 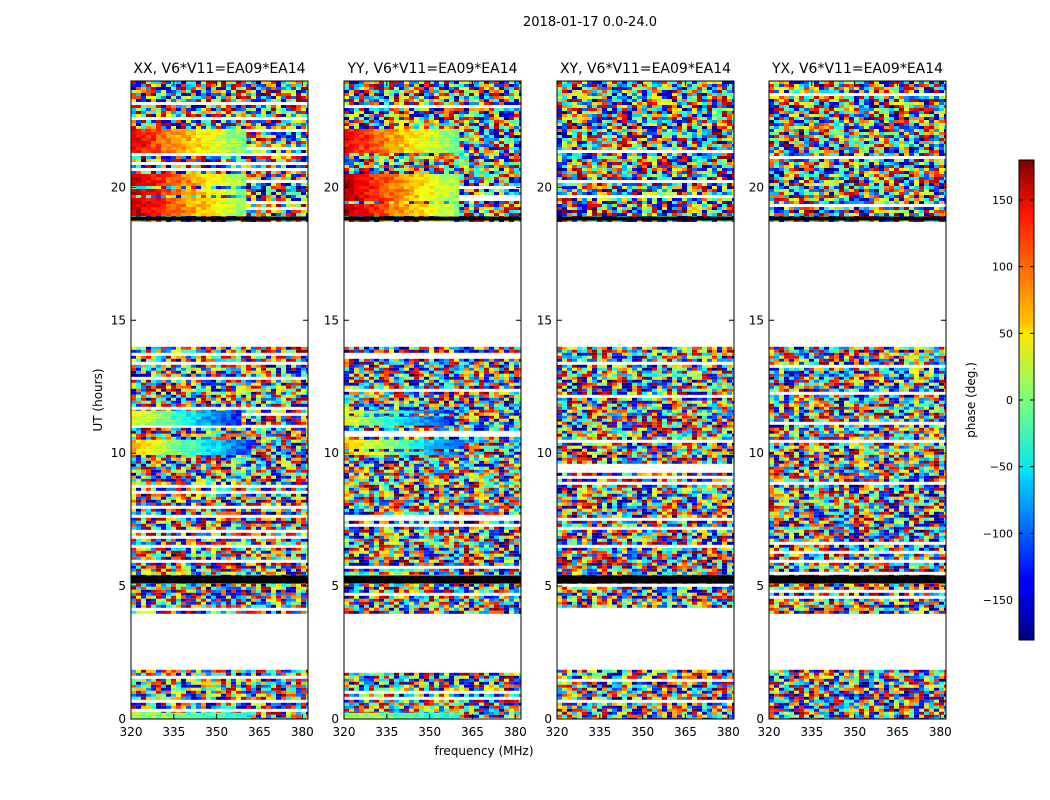 What do you see at coordinates (998, 600) in the screenshot?
I see `colorbar-tick-label: −150` at bounding box center [998, 600].